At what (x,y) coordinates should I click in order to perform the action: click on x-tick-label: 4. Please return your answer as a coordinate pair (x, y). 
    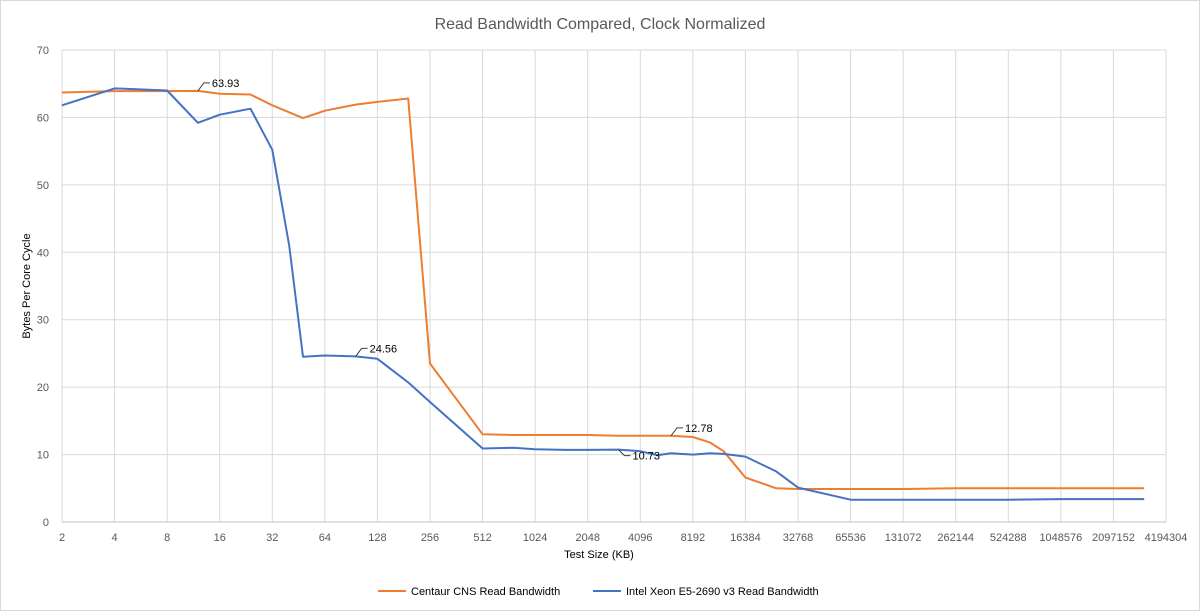
    Looking at the image, I should click on (115, 538).